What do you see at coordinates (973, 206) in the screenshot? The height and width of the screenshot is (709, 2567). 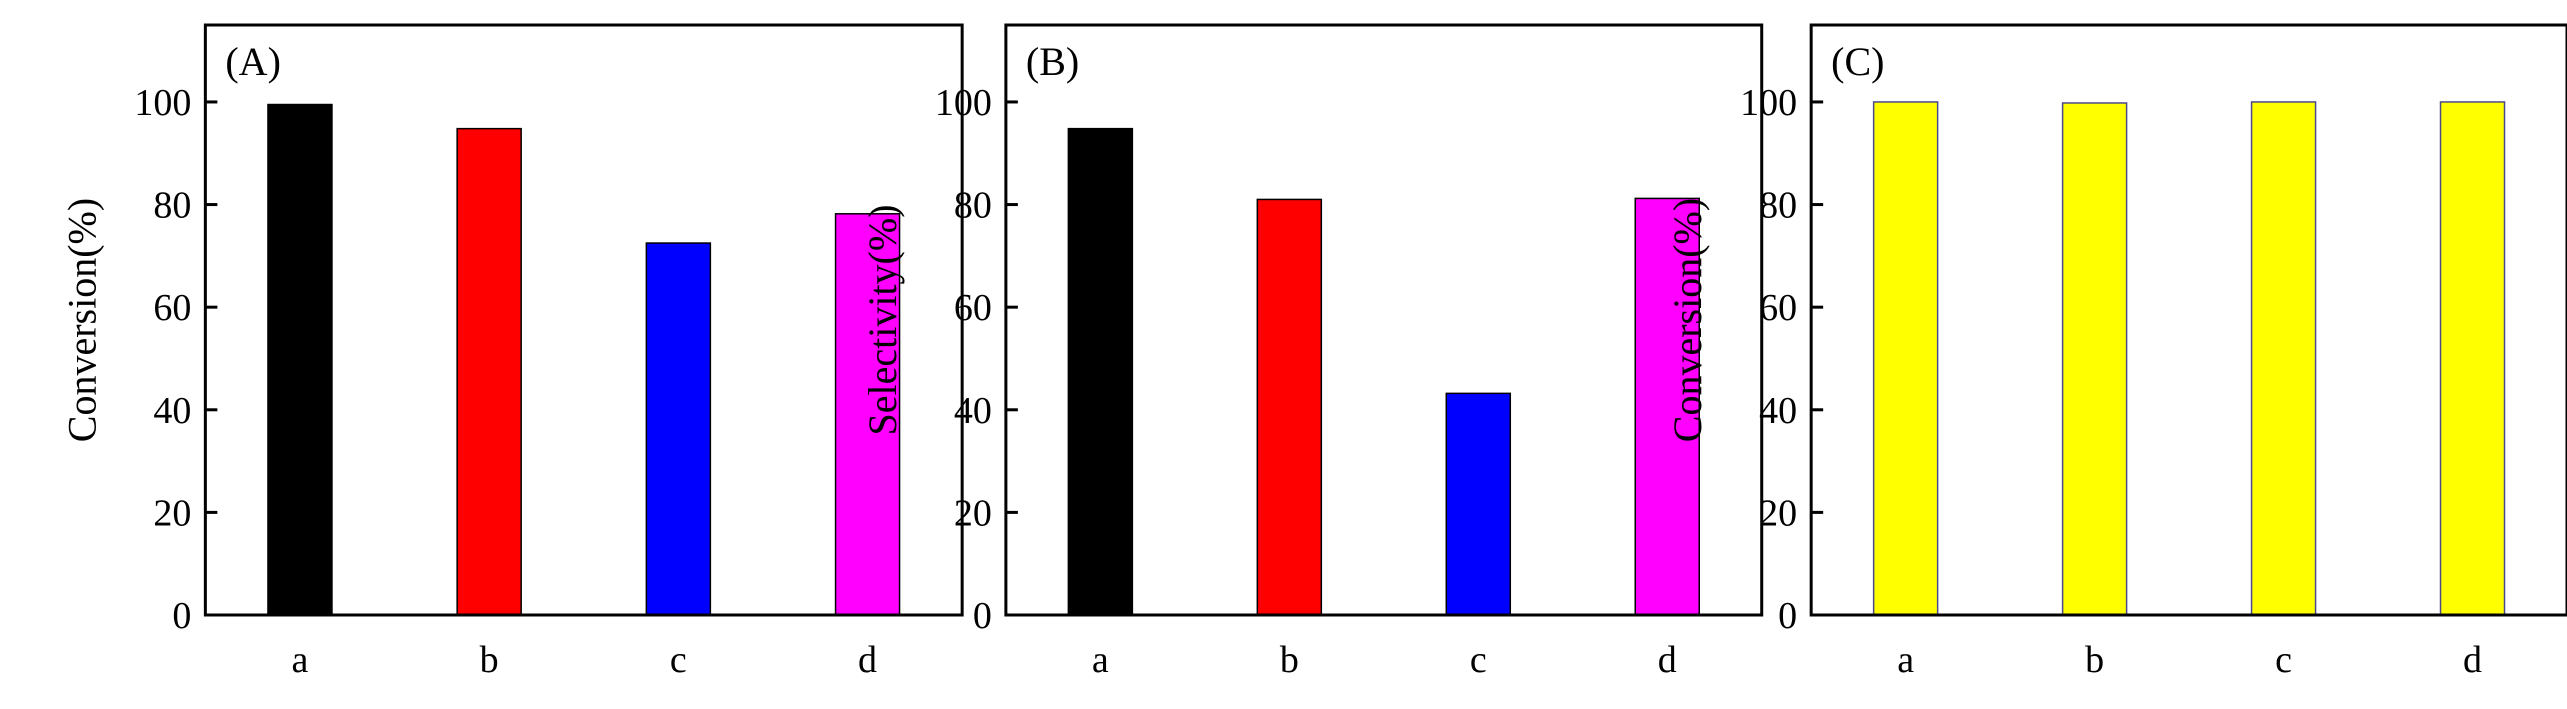 I see `panel-b-ytick-label-80: 80` at bounding box center [973, 206].